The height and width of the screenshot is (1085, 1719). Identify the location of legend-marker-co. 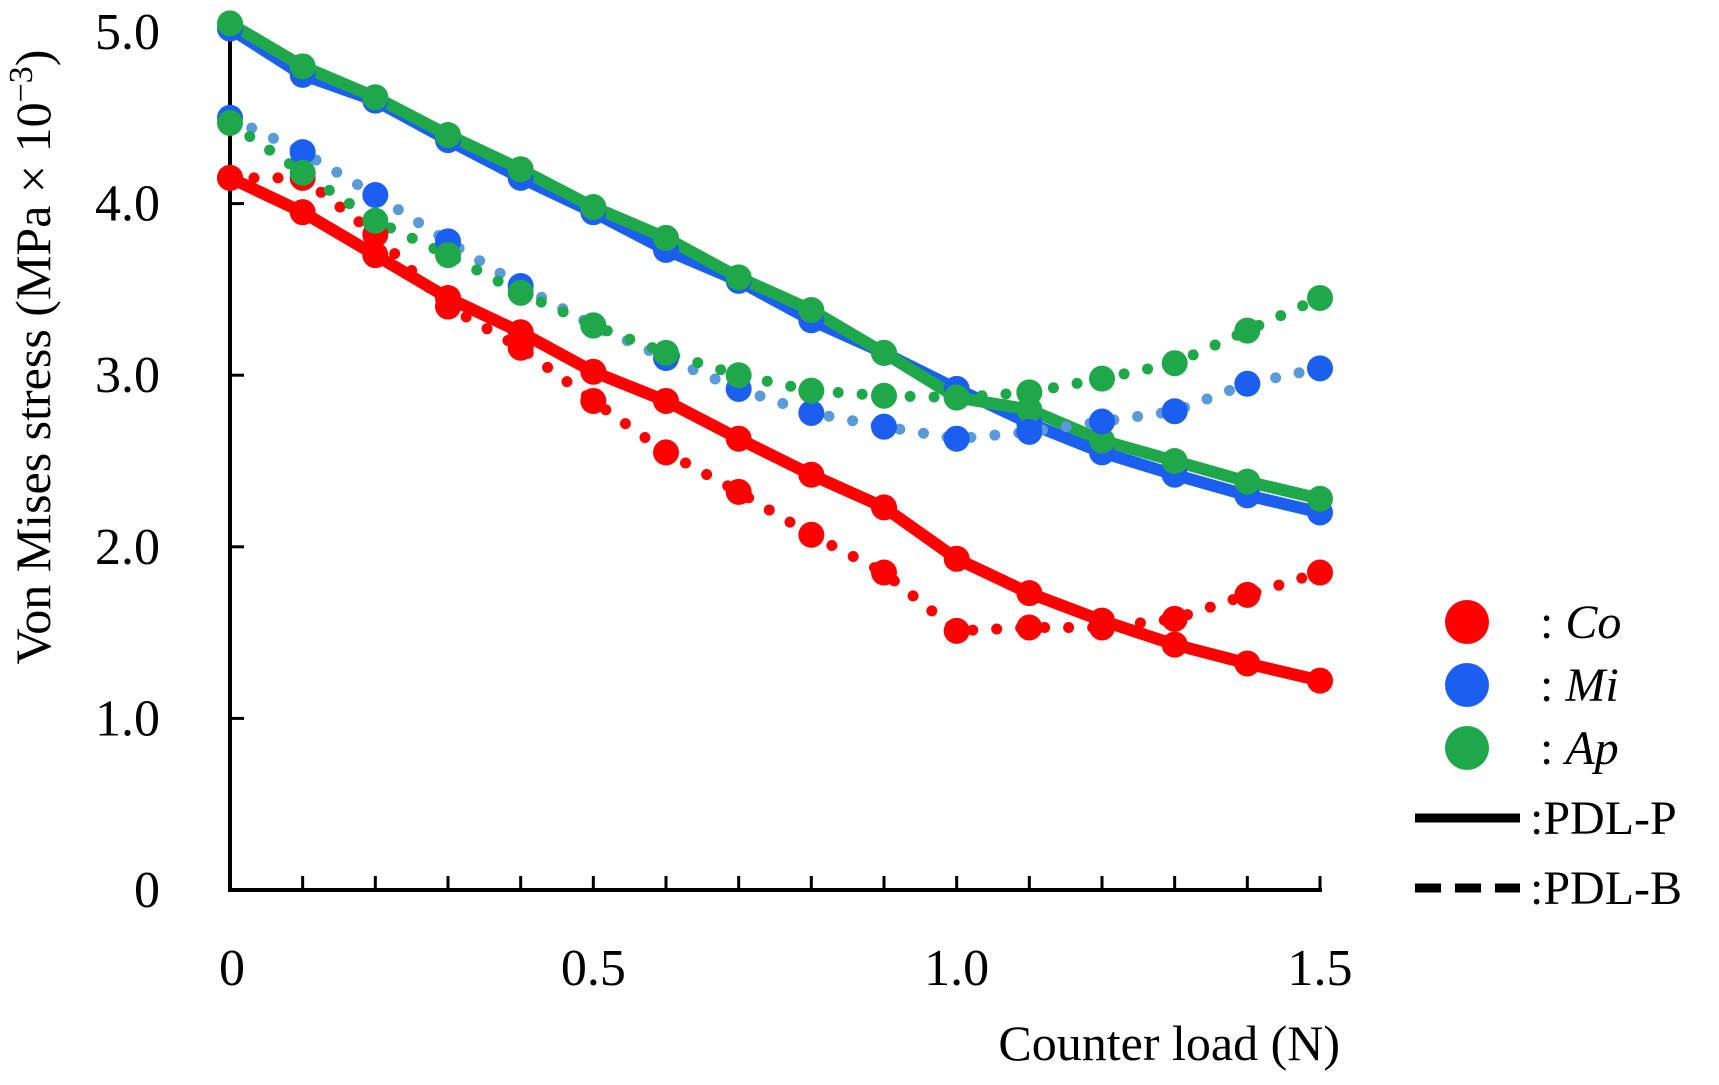
(1467, 622).